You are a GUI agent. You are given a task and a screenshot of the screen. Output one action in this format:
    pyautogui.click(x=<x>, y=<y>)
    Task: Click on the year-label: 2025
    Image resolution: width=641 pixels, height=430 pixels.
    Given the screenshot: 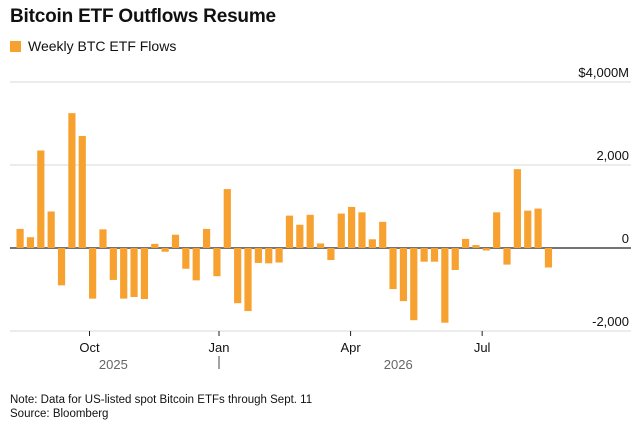 What is the action you would take?
    pyautogui.click(x=113, y=364)
    